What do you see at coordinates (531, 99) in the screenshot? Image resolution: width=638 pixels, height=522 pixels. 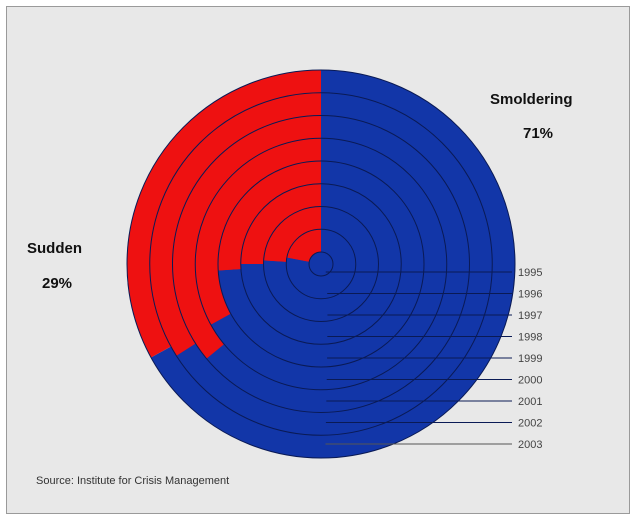 I see `label-smoldering: Smoldering` at bounding box center [531, 99].